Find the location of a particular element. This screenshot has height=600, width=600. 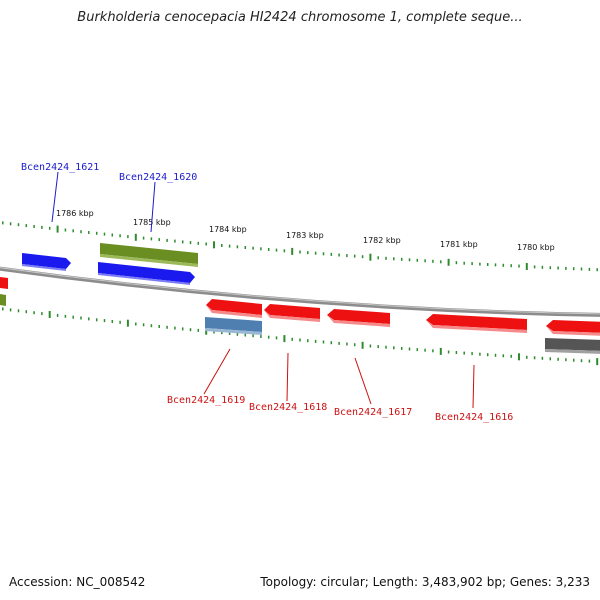

chromosome-backbone is located at coordinates (300, 291).